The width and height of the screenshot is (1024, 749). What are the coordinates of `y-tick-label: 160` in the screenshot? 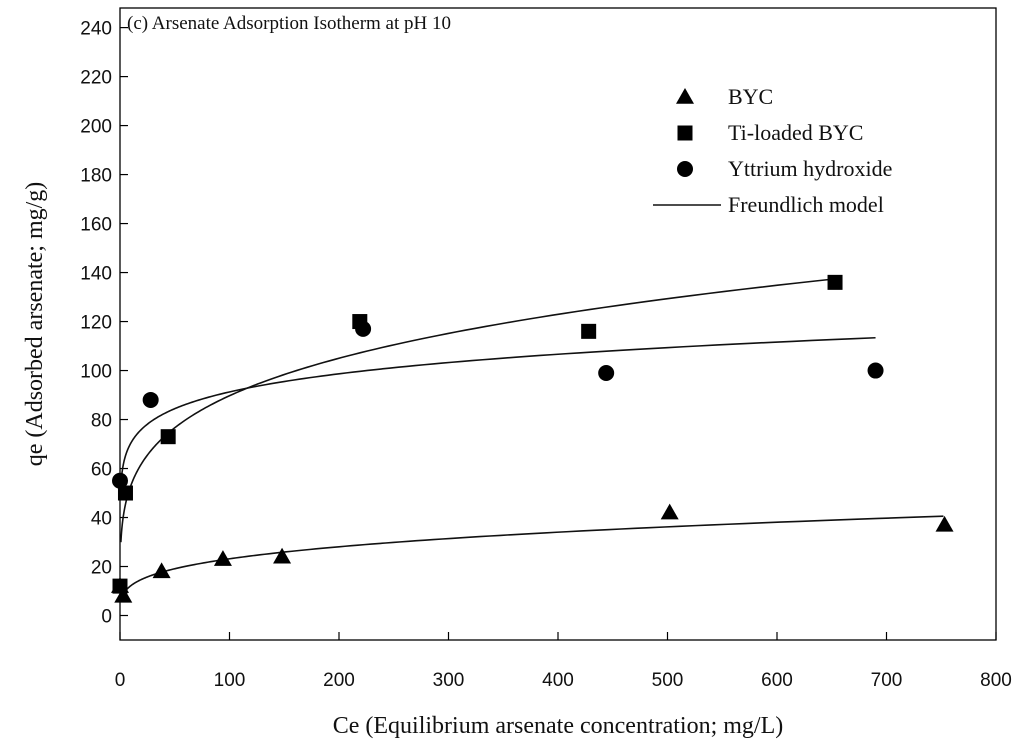 It's located at (96, 225).